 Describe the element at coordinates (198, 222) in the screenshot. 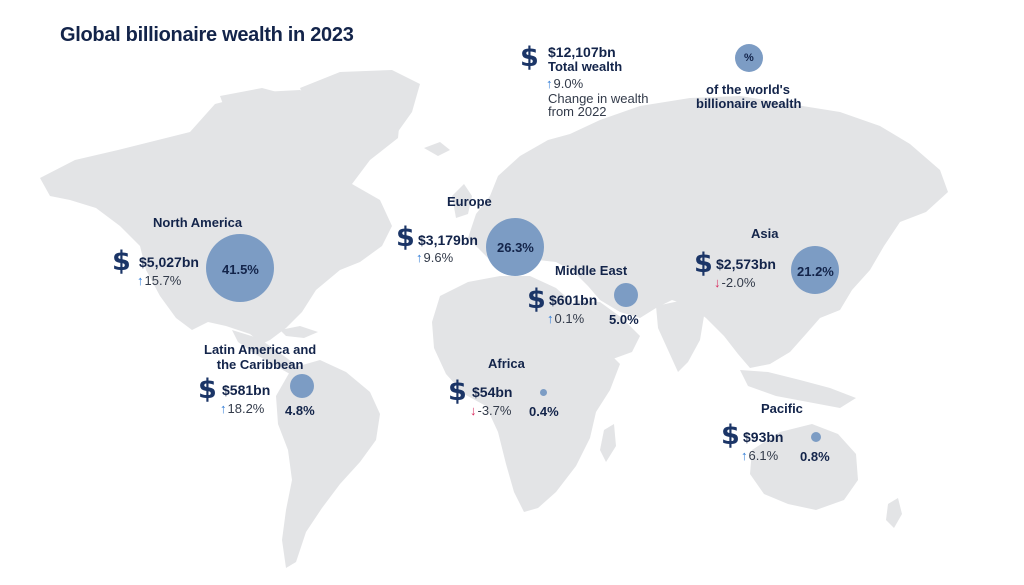

I see `region-label-north-america: North America` at that location.